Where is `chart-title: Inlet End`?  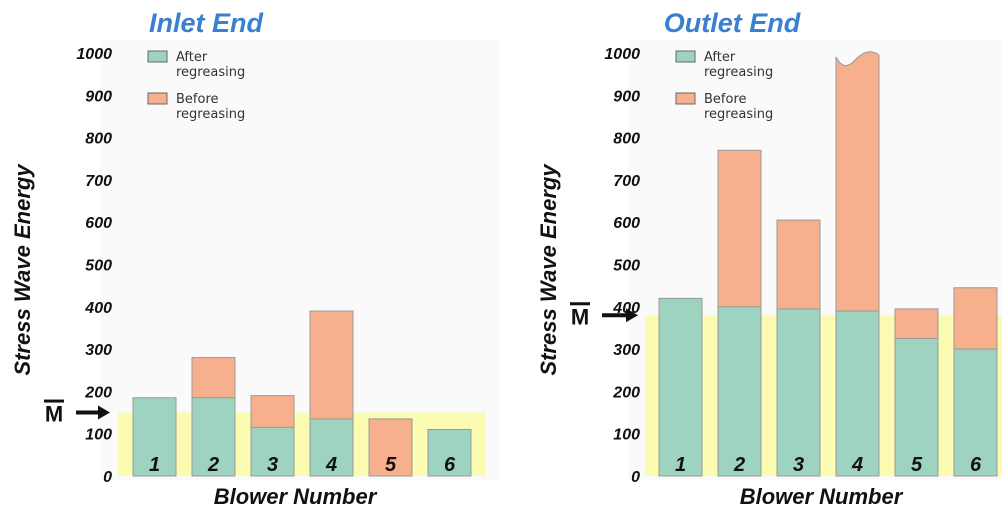
chart-title: Inlet End is located at coordinates (206, 23).